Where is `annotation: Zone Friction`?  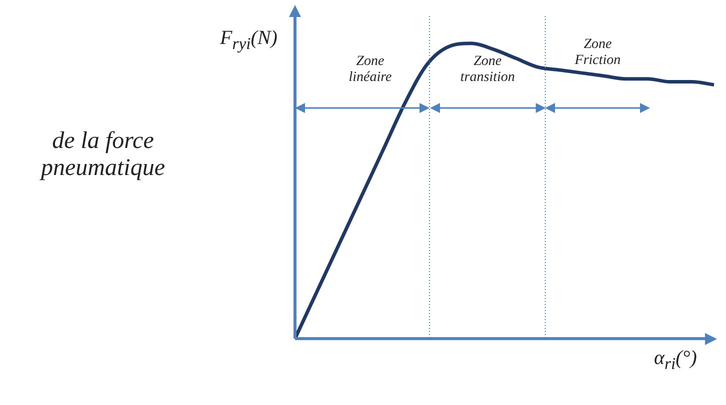 annotation: Zone Friction is located at coordinates (597, 53).